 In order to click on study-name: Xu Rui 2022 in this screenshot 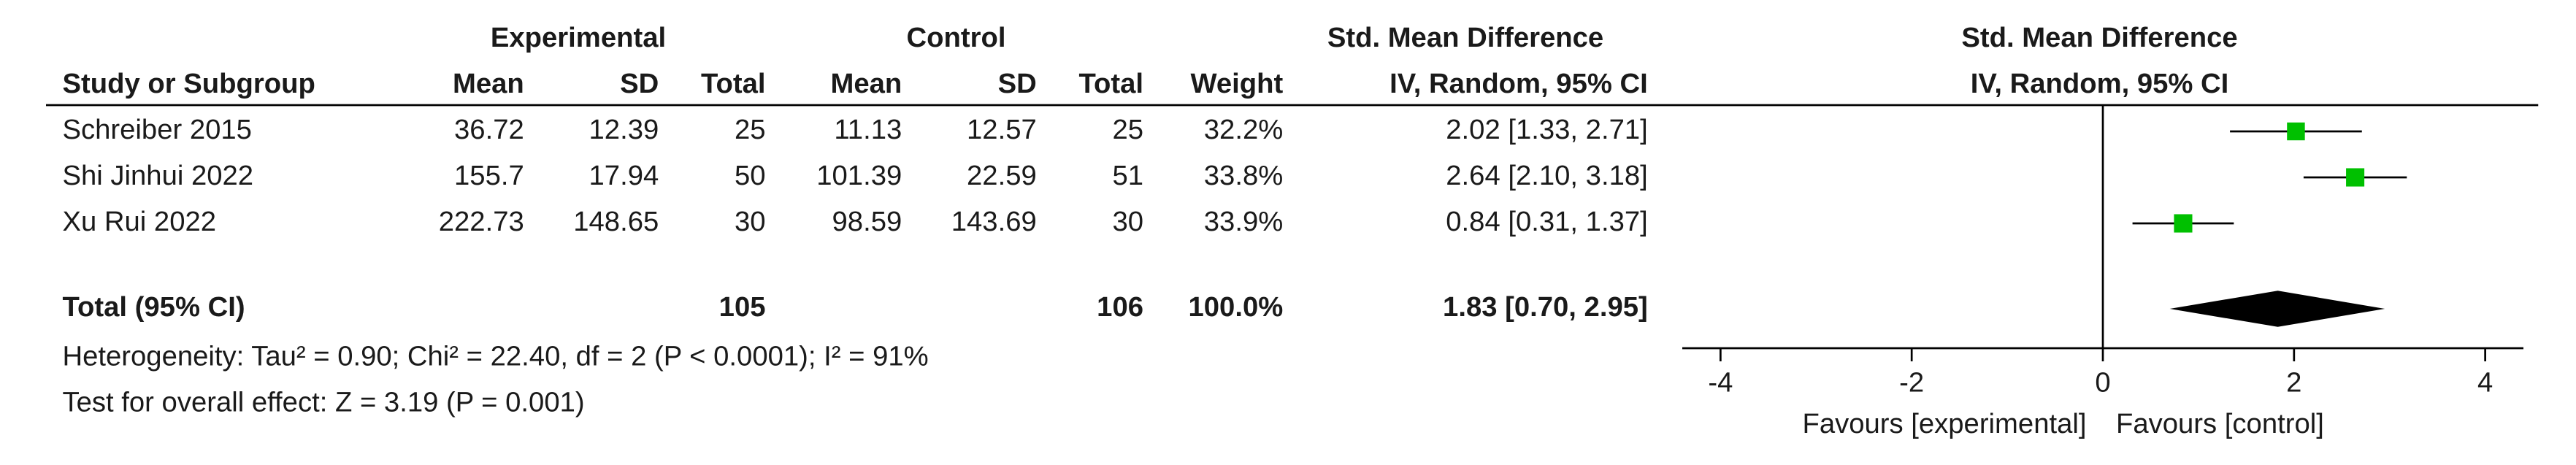, I will do `click(140, 221)`.